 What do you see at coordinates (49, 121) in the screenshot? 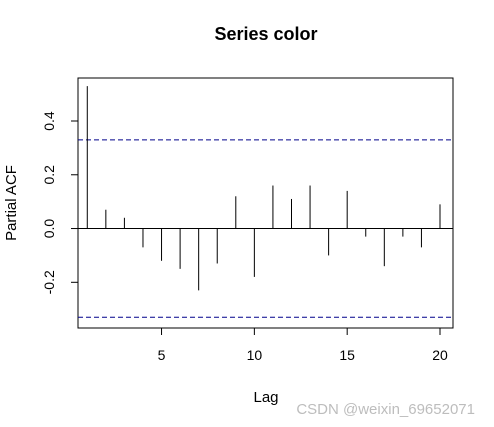
I see `y-tick-label-3: 0.4` at bounding box center [49, 121].